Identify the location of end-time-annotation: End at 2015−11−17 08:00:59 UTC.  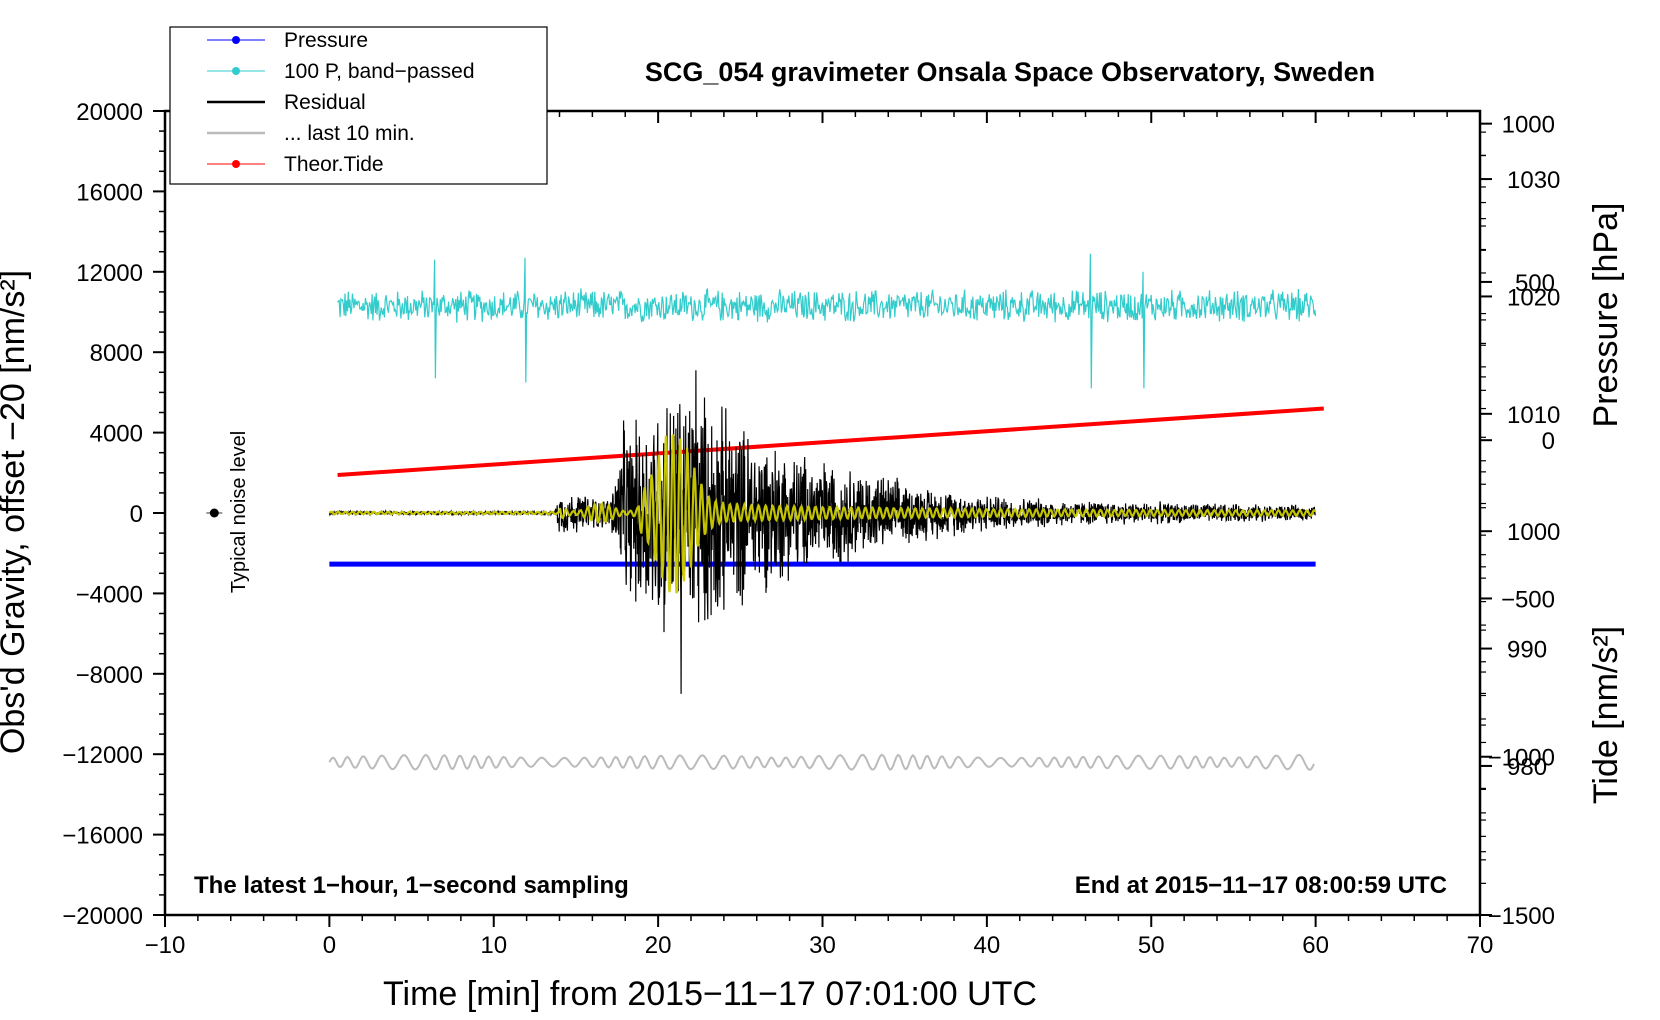
(1261, 885).